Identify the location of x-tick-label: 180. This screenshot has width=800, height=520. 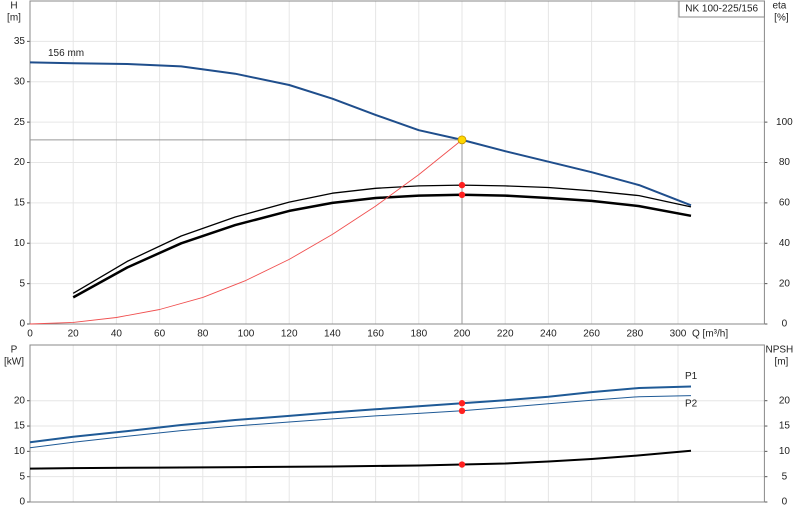
(418, 334).